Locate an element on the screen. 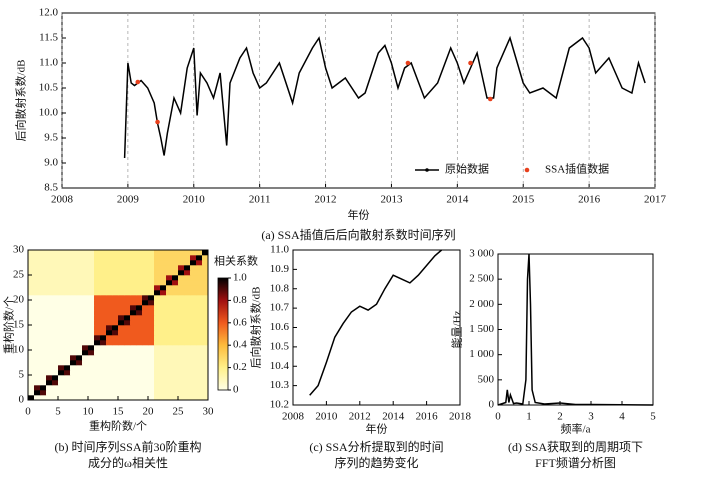 The height and width of the screenshot is (477, 705). y-tick-label: 10.5 is located at coordinates (280, 346).